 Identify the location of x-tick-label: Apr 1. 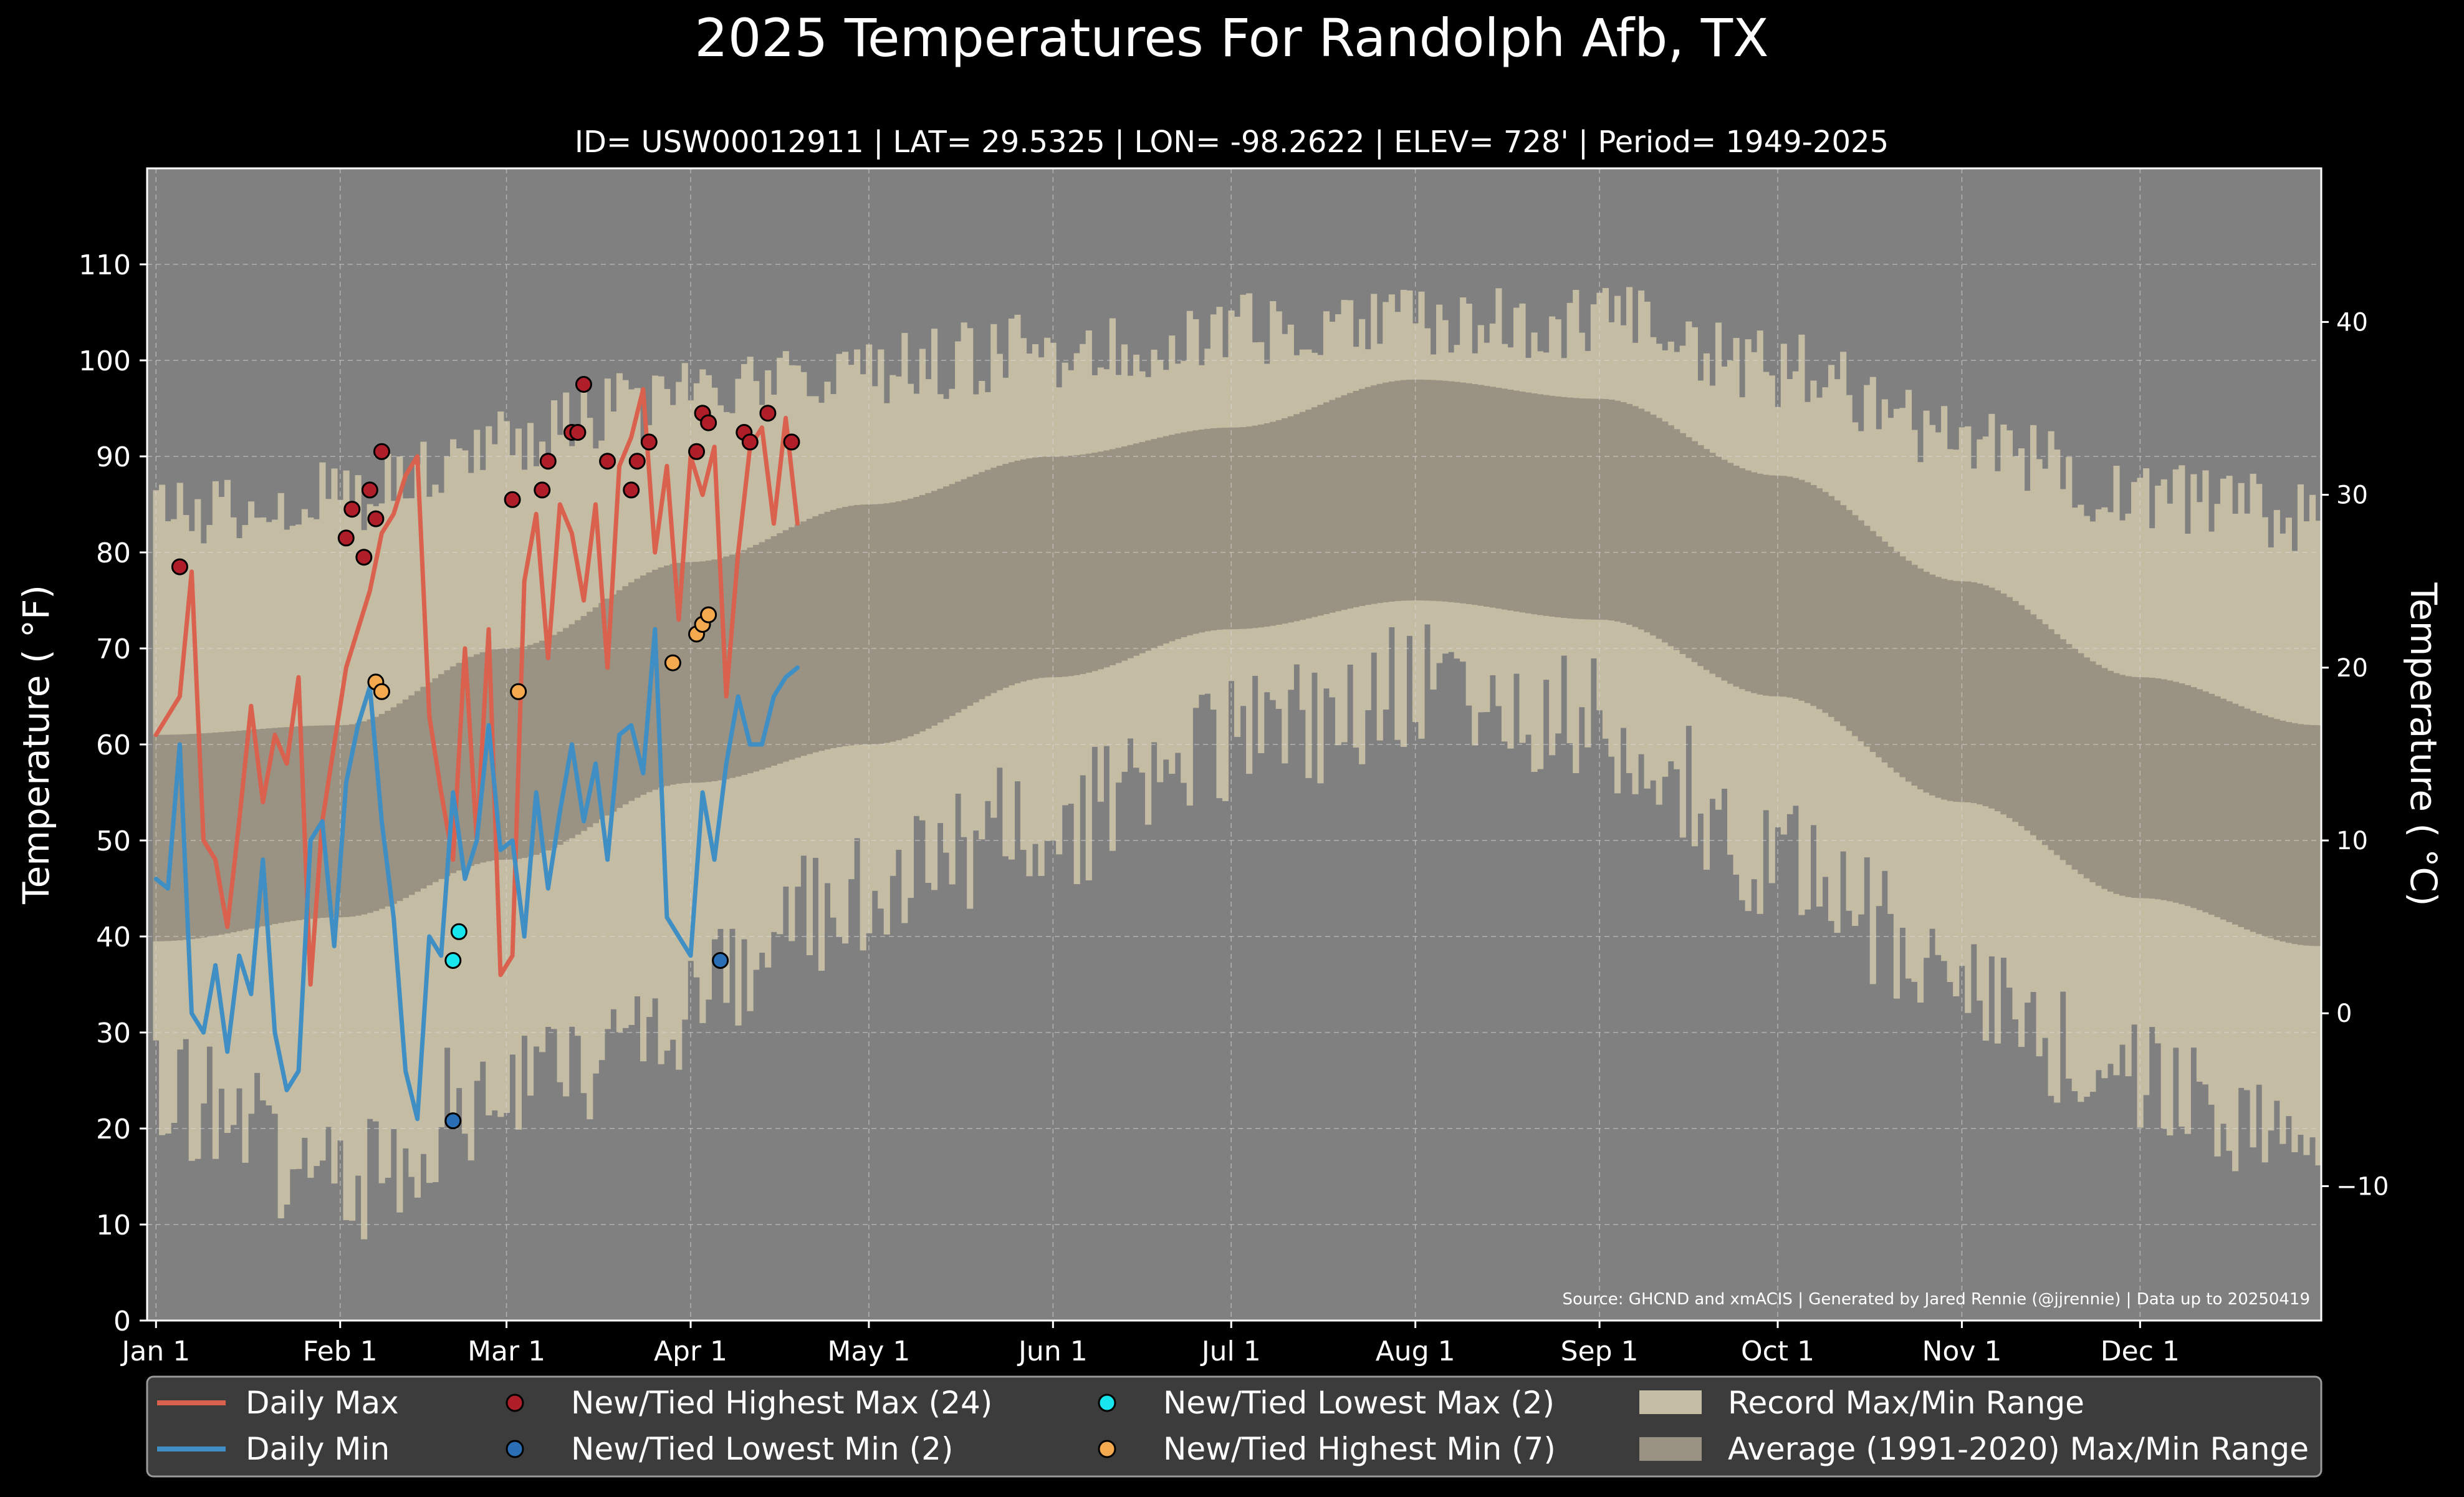
(690, 1351).